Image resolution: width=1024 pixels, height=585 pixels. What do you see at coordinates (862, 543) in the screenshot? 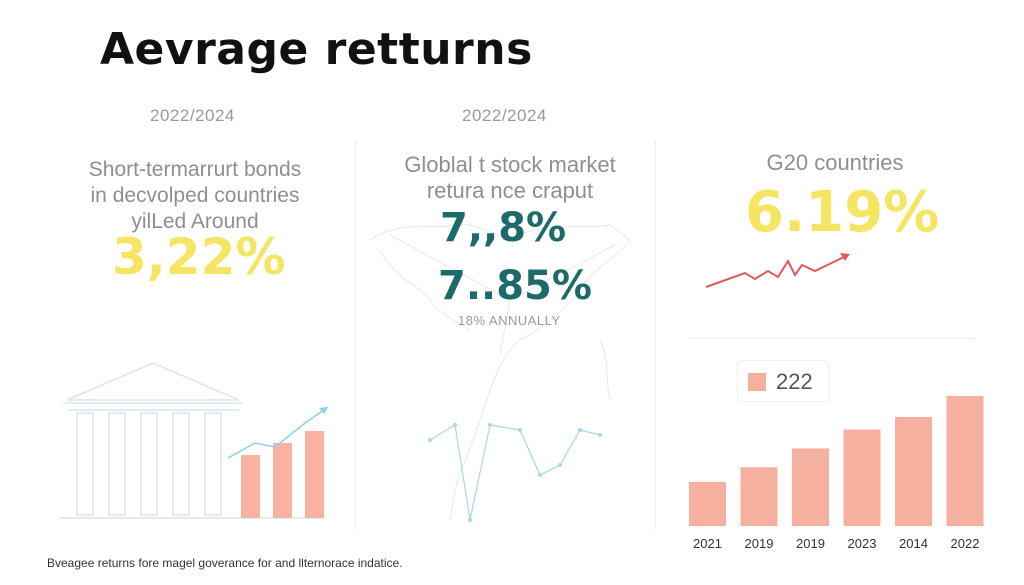
I see `x-tick-label: 2023` at bounding box center [862, 543].